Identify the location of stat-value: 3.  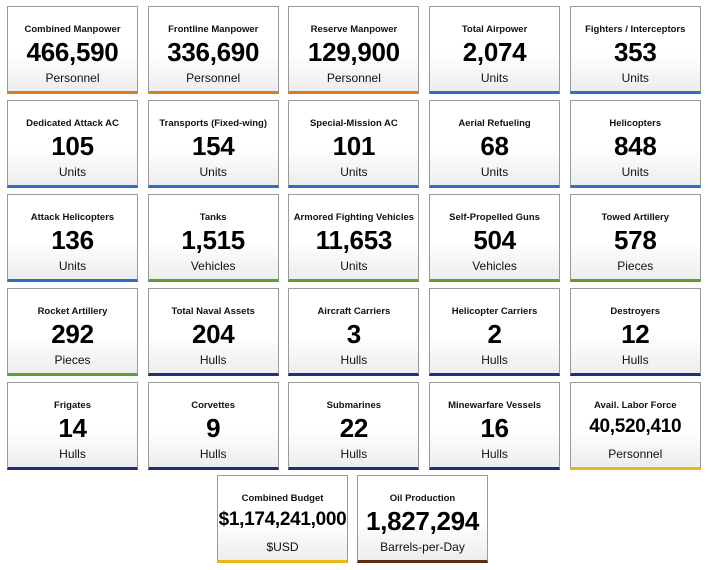
(353, 334).